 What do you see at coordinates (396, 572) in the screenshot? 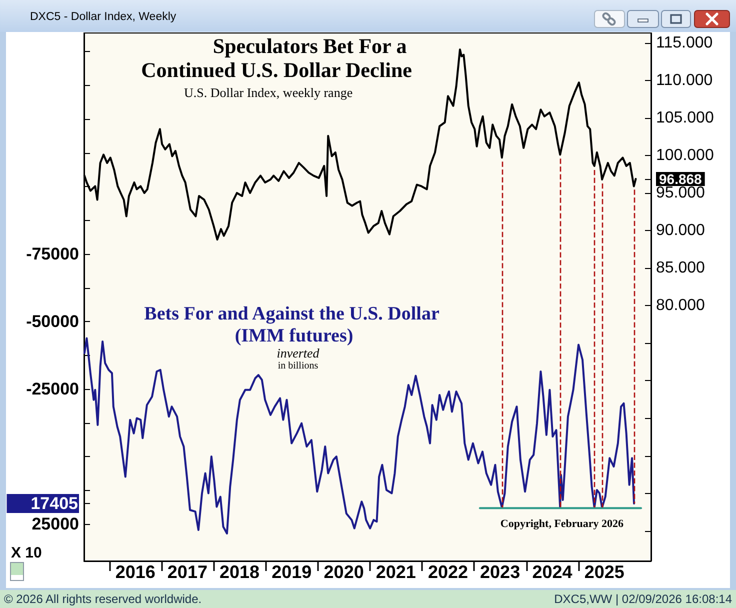
I see `x-tick-label: 2021` at bounding box center [396, 572].